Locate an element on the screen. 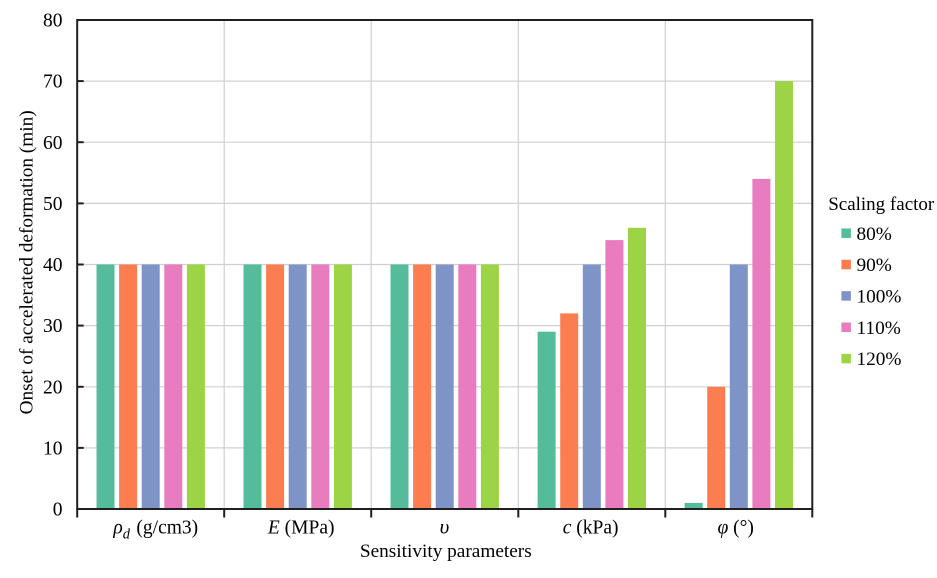  svg-text: 120% is located at coordinates (879, 359).